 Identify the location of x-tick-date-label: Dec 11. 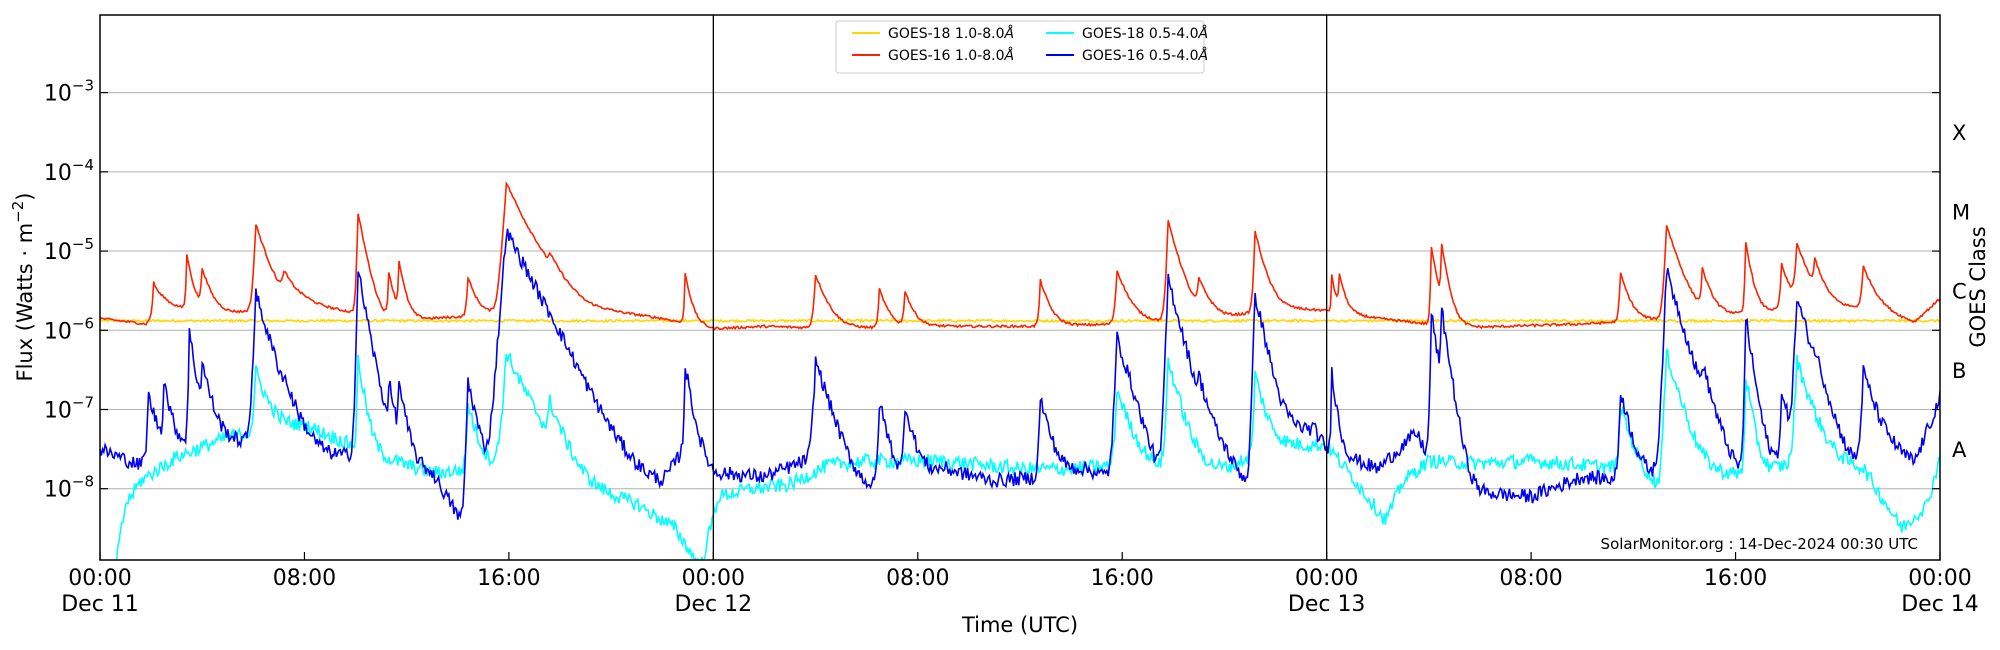
(100, 604).